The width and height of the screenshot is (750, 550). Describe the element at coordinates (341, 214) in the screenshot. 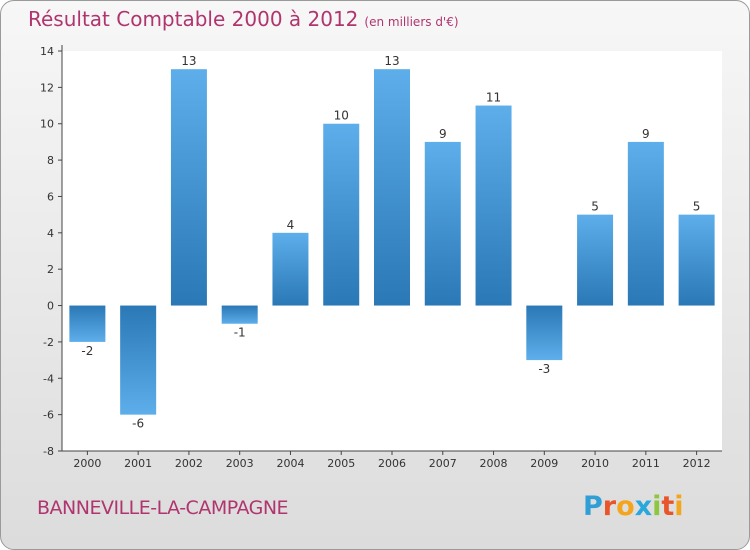

I see `bar-2005` at that location.